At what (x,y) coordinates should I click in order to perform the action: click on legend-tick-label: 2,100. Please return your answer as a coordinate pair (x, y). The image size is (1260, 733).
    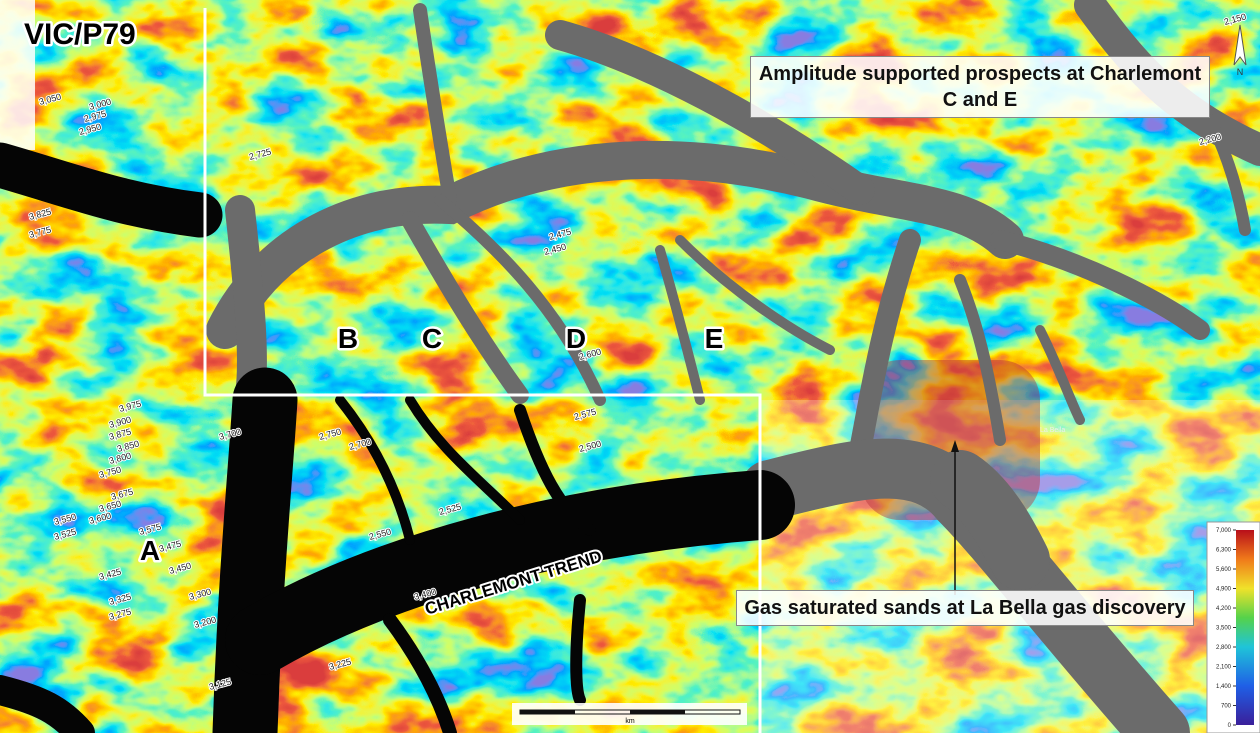
    Looking at the image, I should click on (1224, 668).